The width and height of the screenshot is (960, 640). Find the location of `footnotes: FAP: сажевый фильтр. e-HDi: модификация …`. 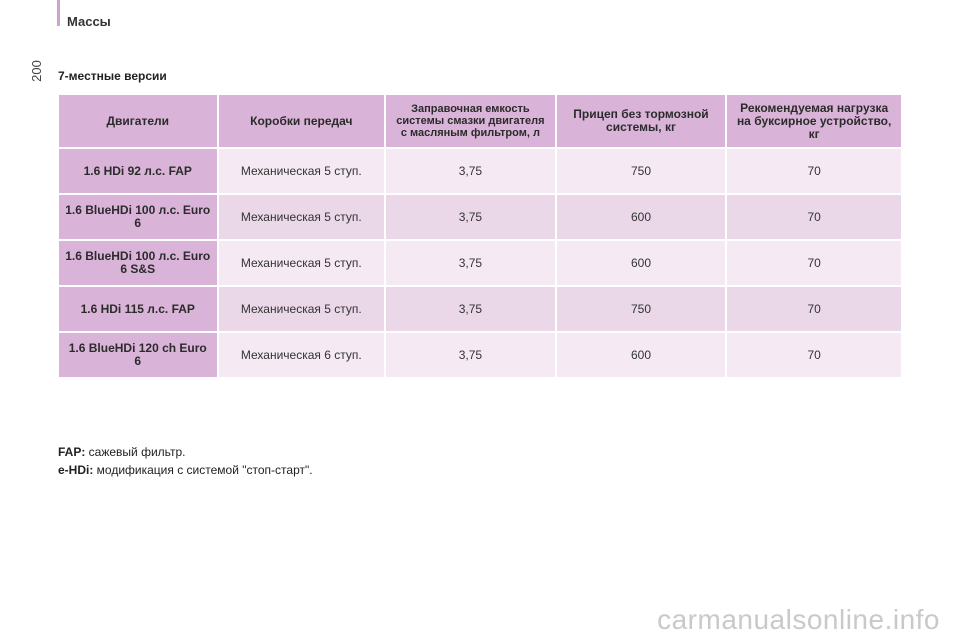

footnotes: FAP: сажевый фильтр. e-HDi: модификация … is located at coordinates (185, 461).